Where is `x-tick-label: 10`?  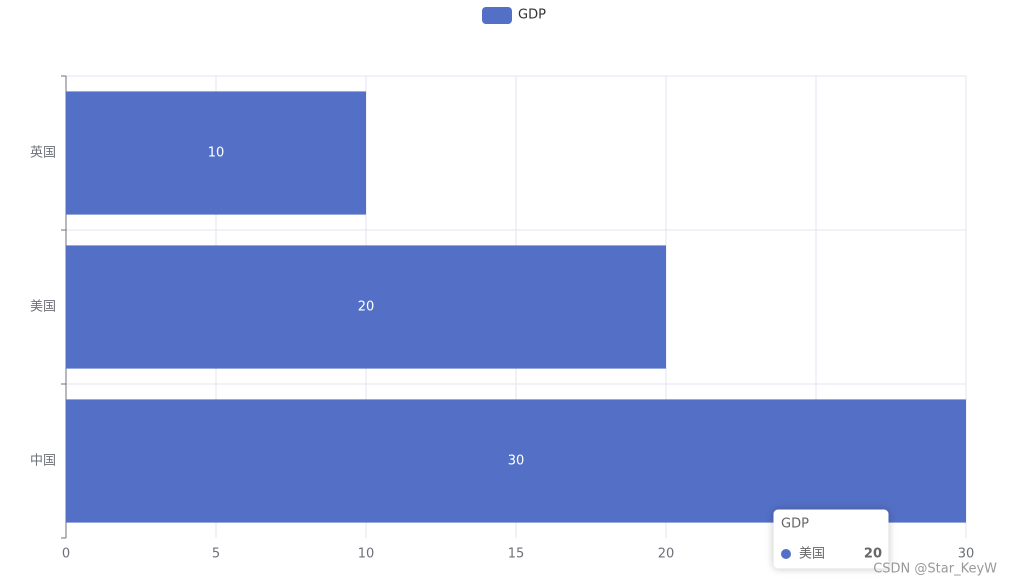 x-tick-label: 10 is located at coordinates (366, 554).